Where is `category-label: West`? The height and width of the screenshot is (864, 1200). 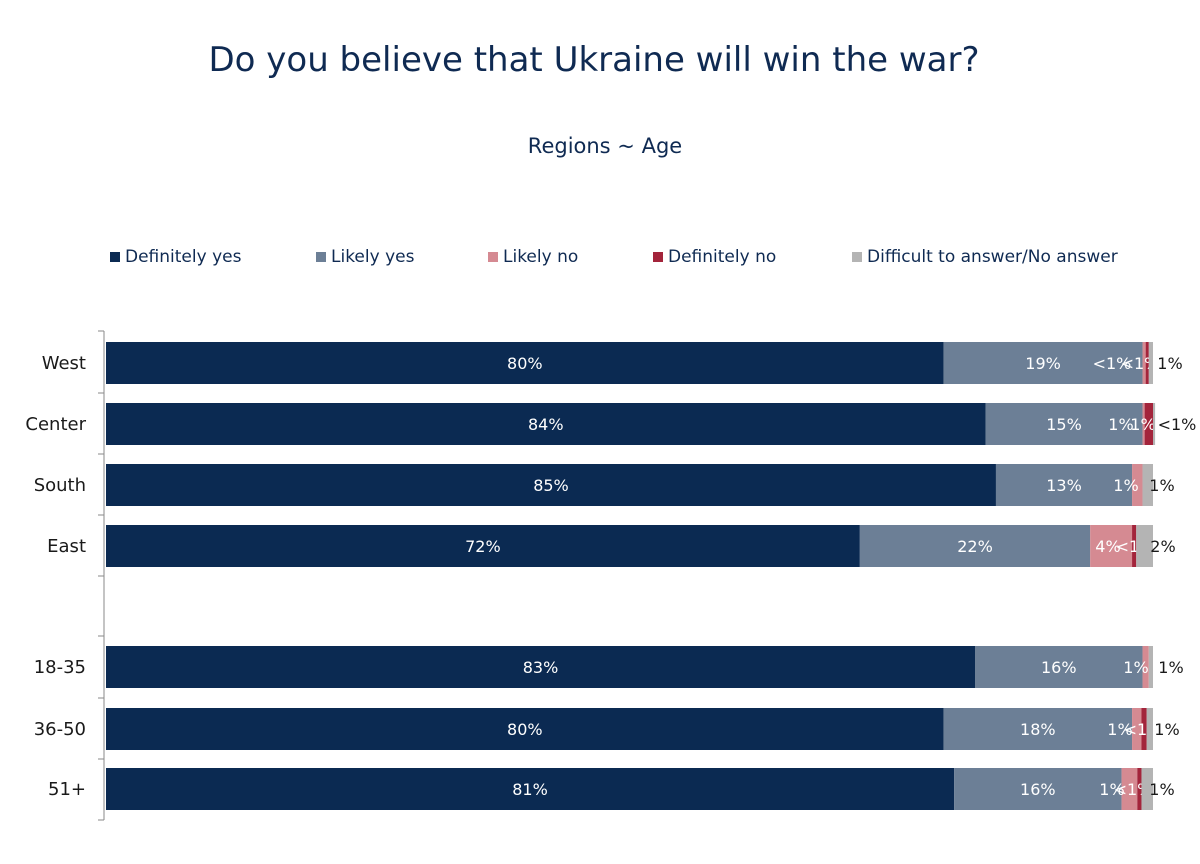 category-label: West is located at coordinates (64, 363).